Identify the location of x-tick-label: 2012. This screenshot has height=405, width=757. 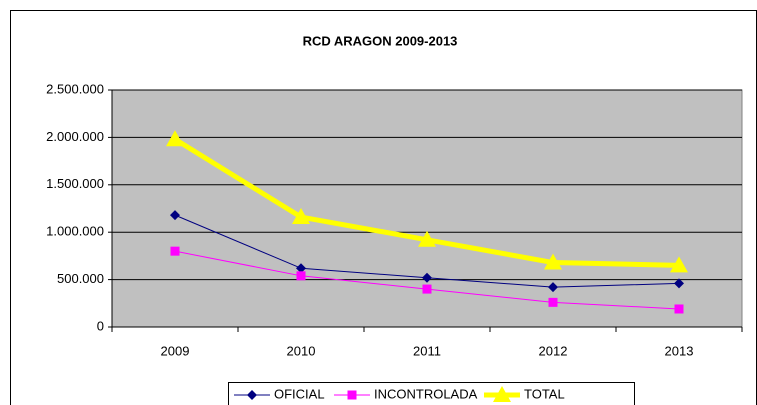
(553, 350).